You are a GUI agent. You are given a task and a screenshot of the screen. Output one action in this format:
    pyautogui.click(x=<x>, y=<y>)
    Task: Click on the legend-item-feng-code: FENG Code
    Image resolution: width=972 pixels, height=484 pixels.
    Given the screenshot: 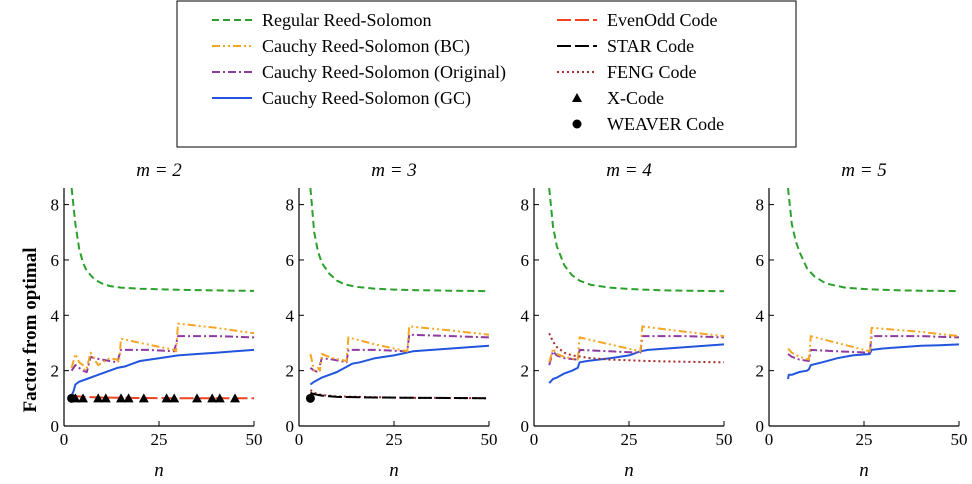 What is the action you would take?
    pyautogui.click(x=627, y=72)
    